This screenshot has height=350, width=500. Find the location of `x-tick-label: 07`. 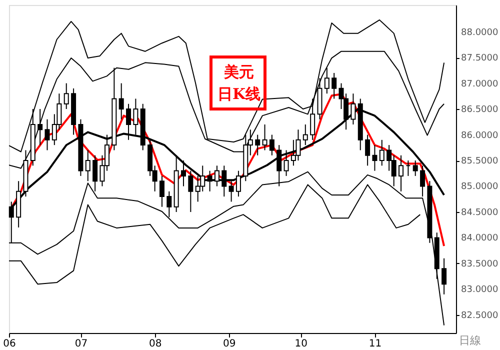

x-tick-label: 07 is located at coordinates (81, 344).